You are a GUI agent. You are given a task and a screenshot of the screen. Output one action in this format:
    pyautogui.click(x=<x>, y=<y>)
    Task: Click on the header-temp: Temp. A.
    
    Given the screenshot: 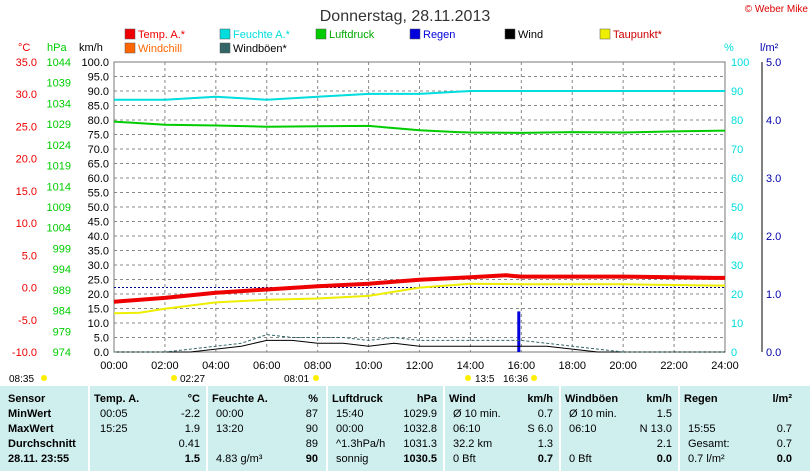 What is the action you would take?
    pyautogui.click(x=117, y=399)
    